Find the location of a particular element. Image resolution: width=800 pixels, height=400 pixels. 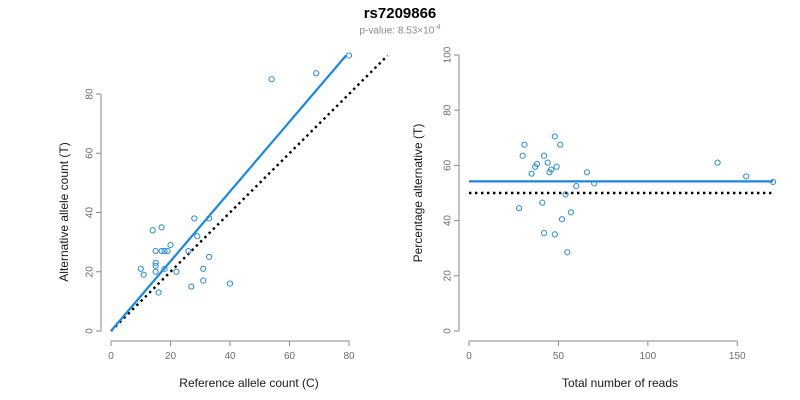

y-tick-label: 100 is located at coordinates (448, 54).